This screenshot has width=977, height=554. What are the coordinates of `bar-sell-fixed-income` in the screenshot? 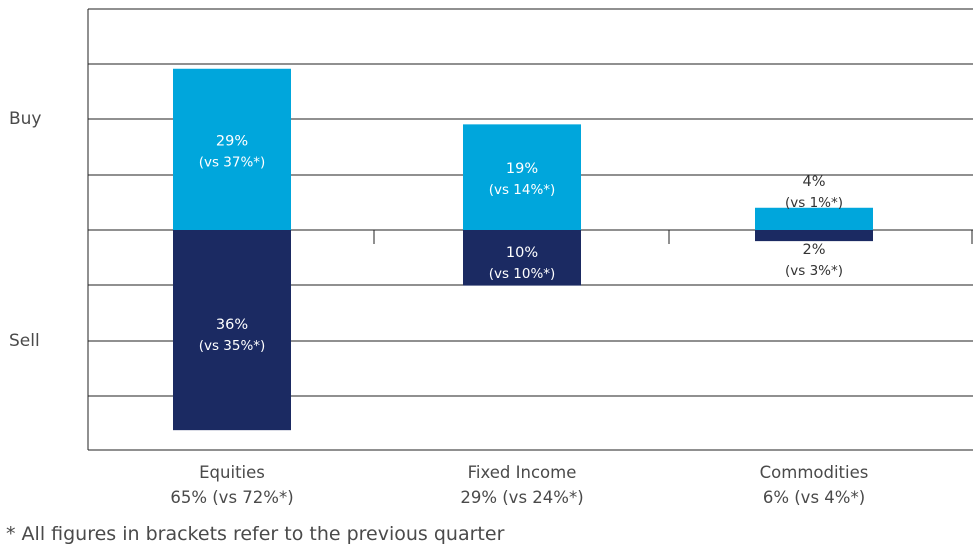 It's located at (522, 258).